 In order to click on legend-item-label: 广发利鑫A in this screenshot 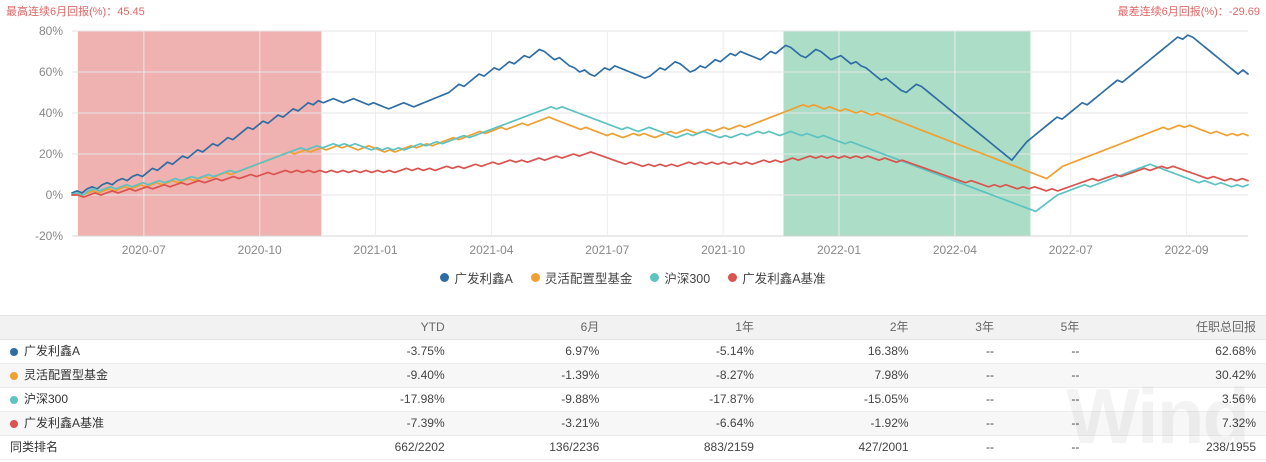, I will do `click(483, 279)`.